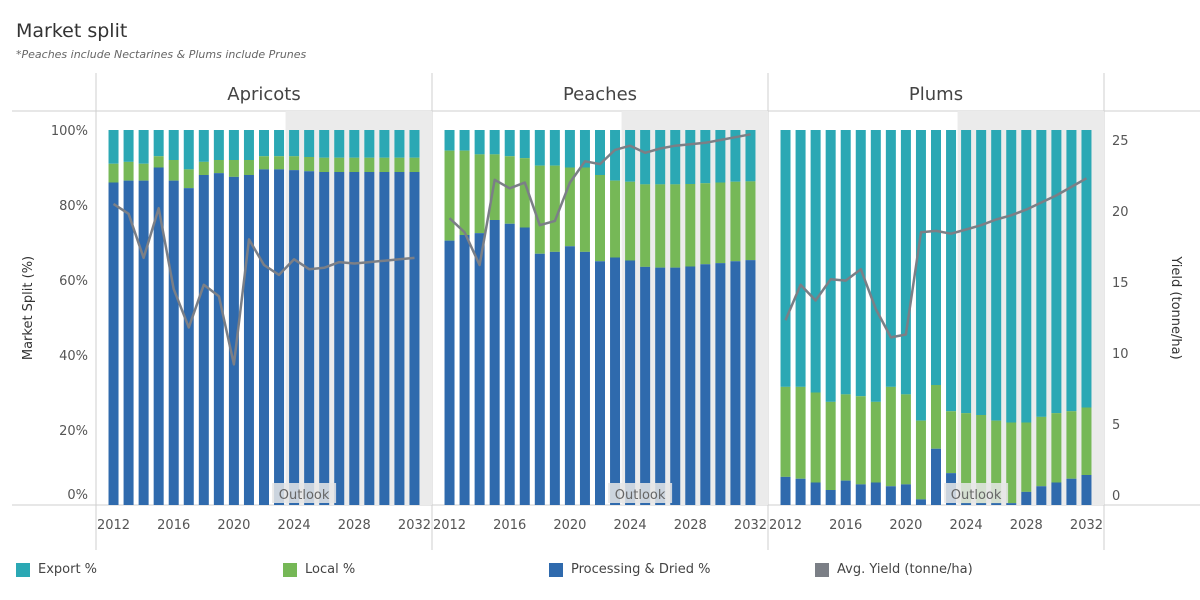  What do you see at coordinates (28, 308) in the screenshot?
I see `y-left-axis-label: Market Split (%)` at bounding box center [28, 308].